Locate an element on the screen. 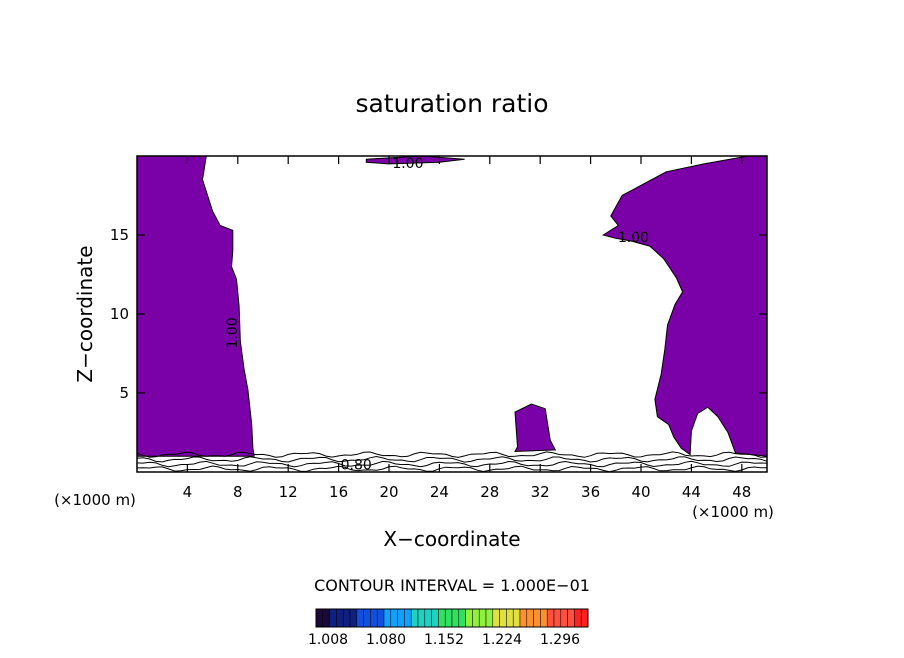  x-axis-unit-right: (×1000 m) is located at coordinates (733, 512).